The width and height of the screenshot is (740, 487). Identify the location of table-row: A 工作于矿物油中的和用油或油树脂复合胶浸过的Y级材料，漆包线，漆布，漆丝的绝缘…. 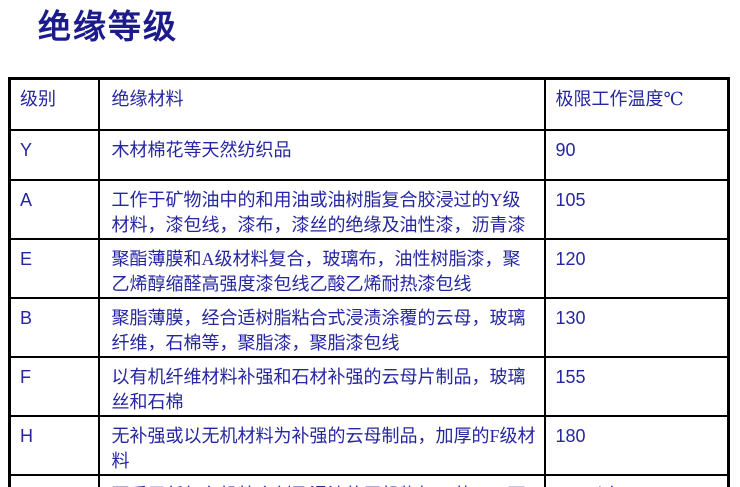
(369, 209).